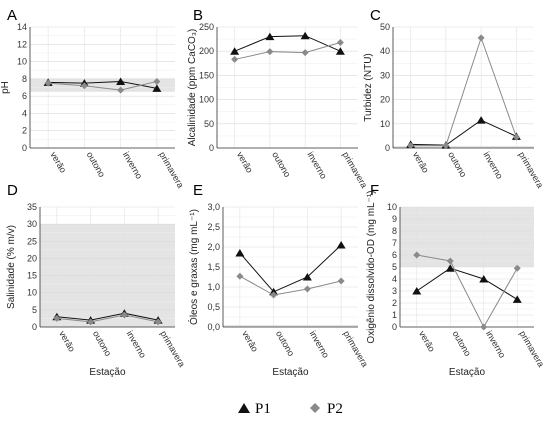 This screenshot has width=550, height=421. I want to click on y-tick-label: 0,5, so click(213, 307).